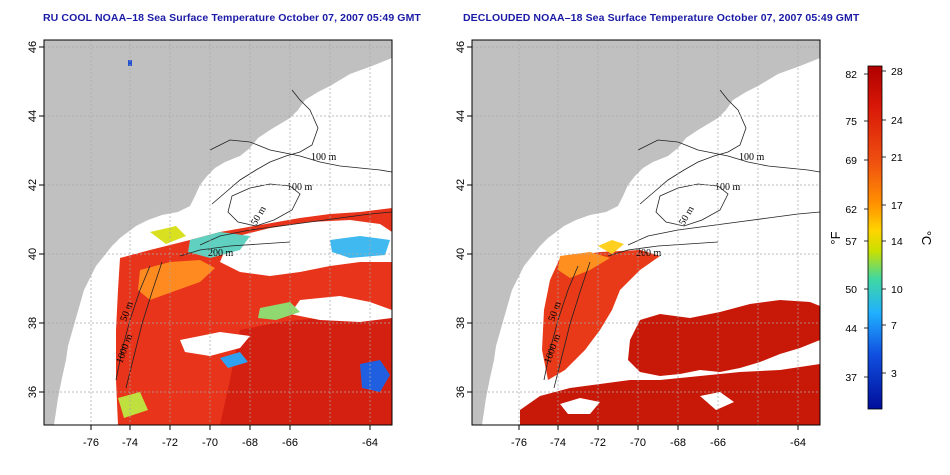 Image resolution: width=950 pixels, height=475 pixels. Describe the element at coordinates (897, 242) in the screenshot. I see `colorbar-c-tick: 14` at that location.